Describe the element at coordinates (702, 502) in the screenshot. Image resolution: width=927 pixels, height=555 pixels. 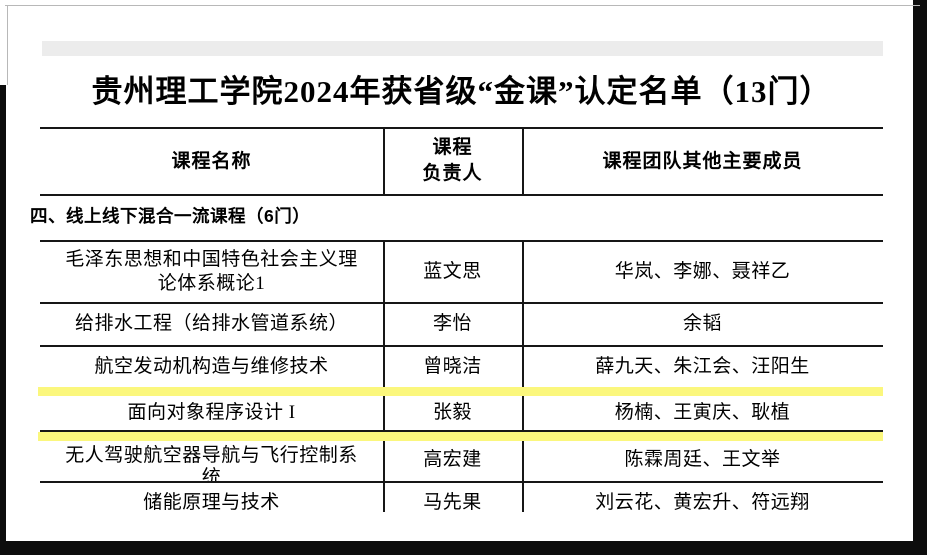
I see `cell-members: 刘云花、黄宏升、符远翔` at that location.